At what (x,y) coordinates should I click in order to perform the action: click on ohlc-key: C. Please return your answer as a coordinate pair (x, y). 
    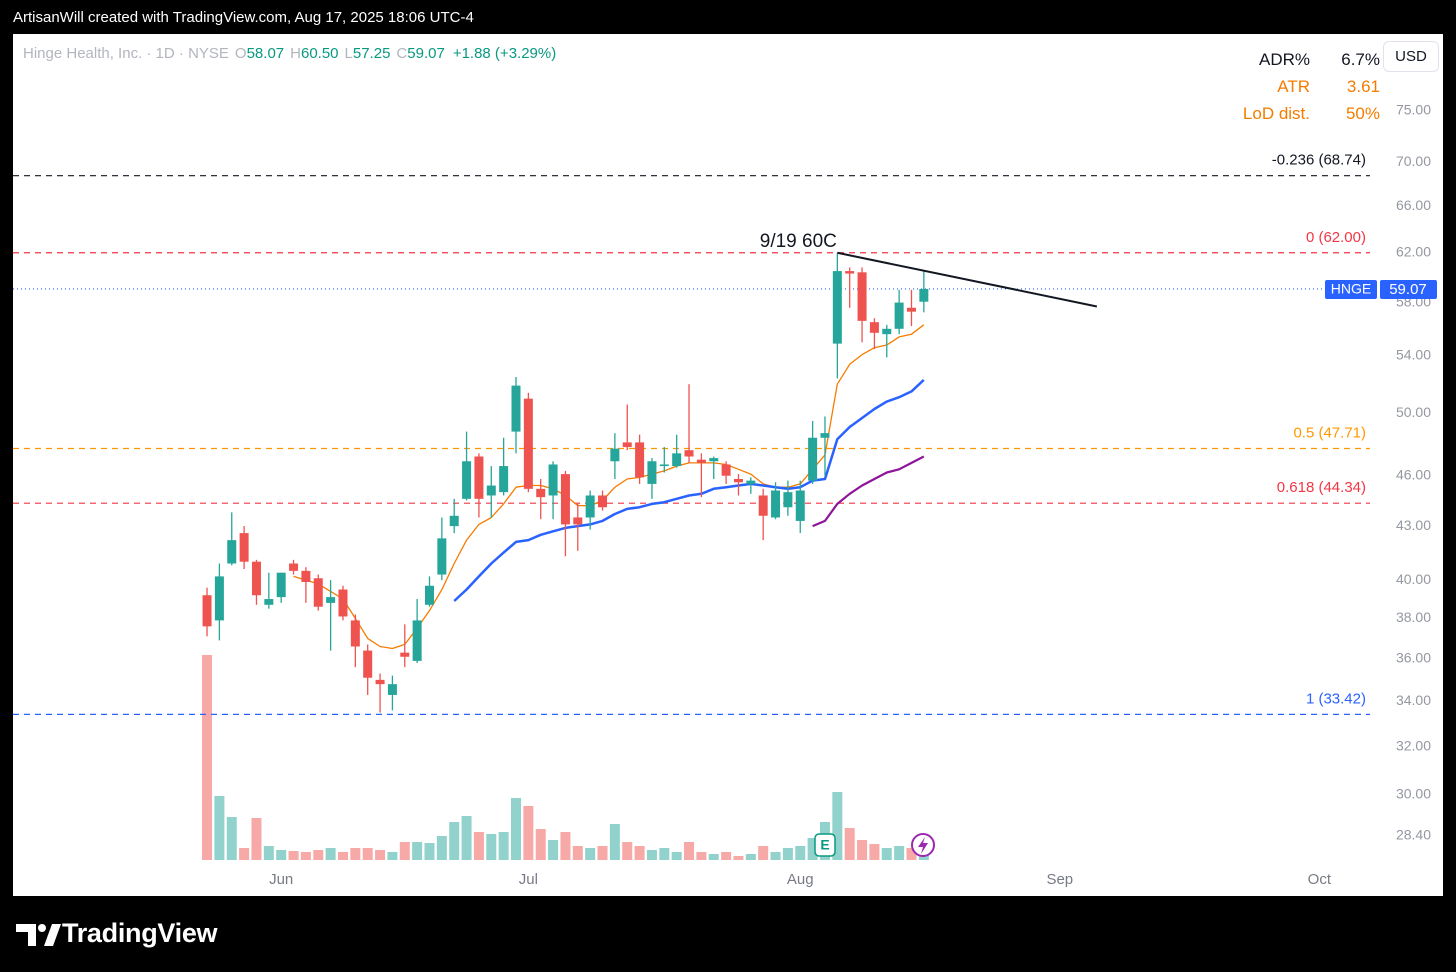
    Looking at the image, I should click on (402, 53).